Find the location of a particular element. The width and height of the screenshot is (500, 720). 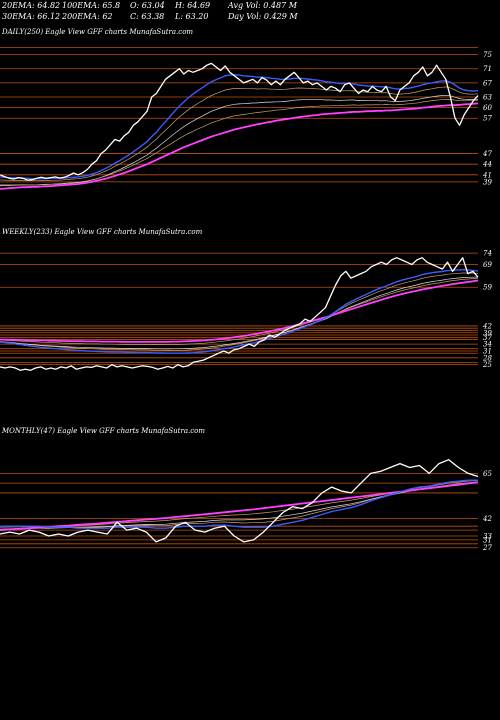

weekly-ytick-label-9: 25 is located at coordinates (487, 365).